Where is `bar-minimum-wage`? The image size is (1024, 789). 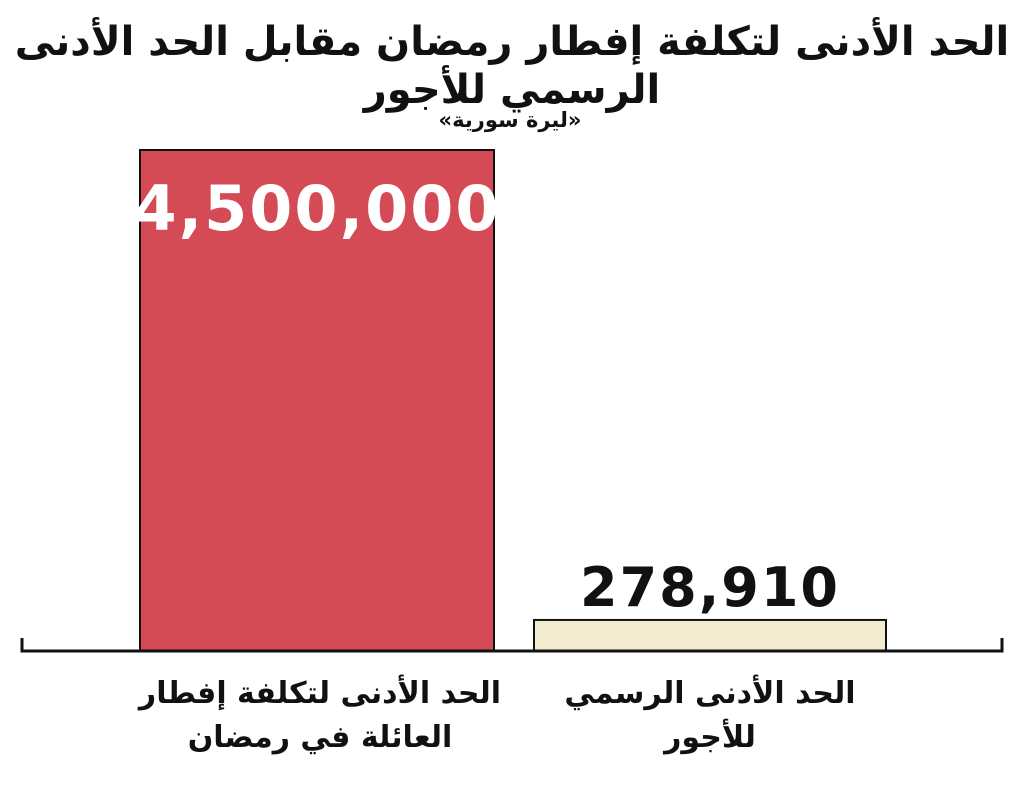 bar-minimum-wage is located at coordinates (710, 635).